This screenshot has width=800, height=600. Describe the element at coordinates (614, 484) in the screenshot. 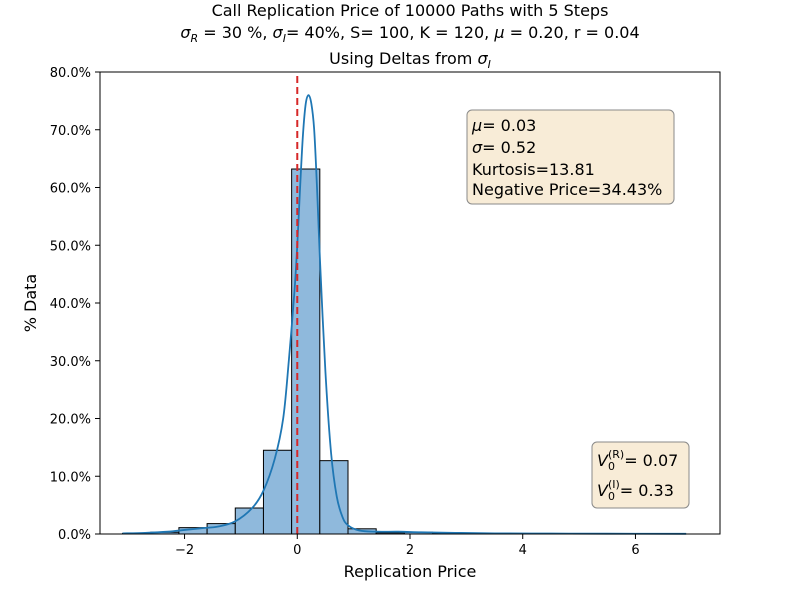

I see `v0-i-sup: (I)` at that location.